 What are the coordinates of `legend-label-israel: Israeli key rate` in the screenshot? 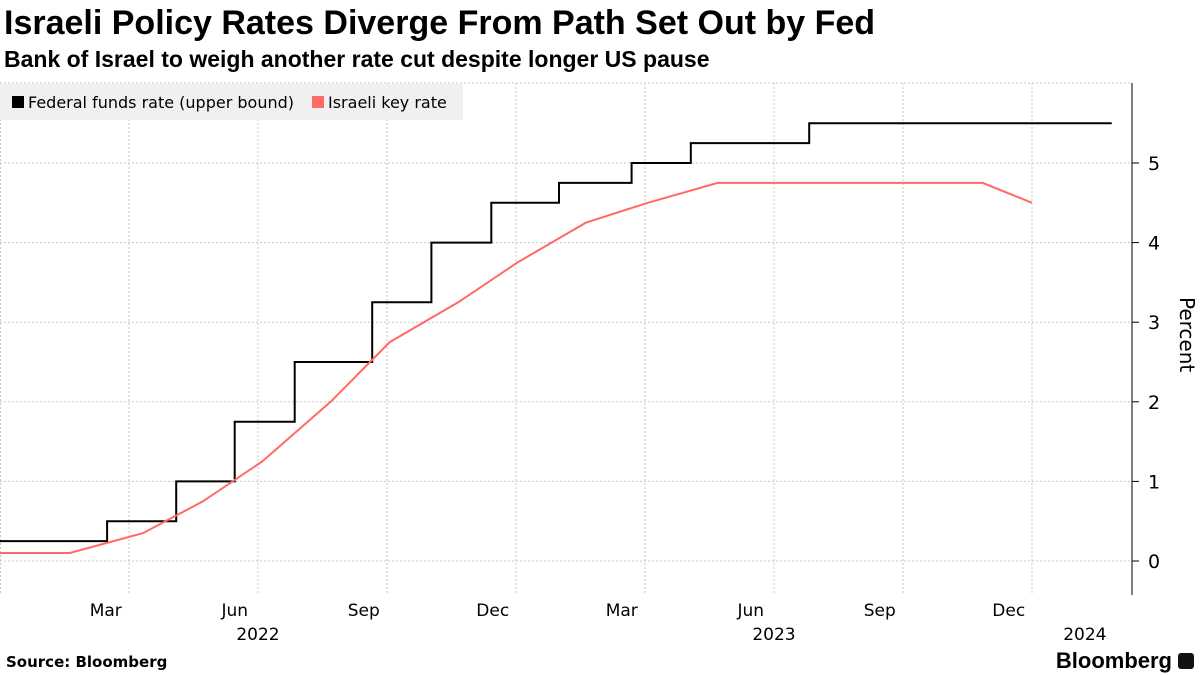 It's located at (387, 102).